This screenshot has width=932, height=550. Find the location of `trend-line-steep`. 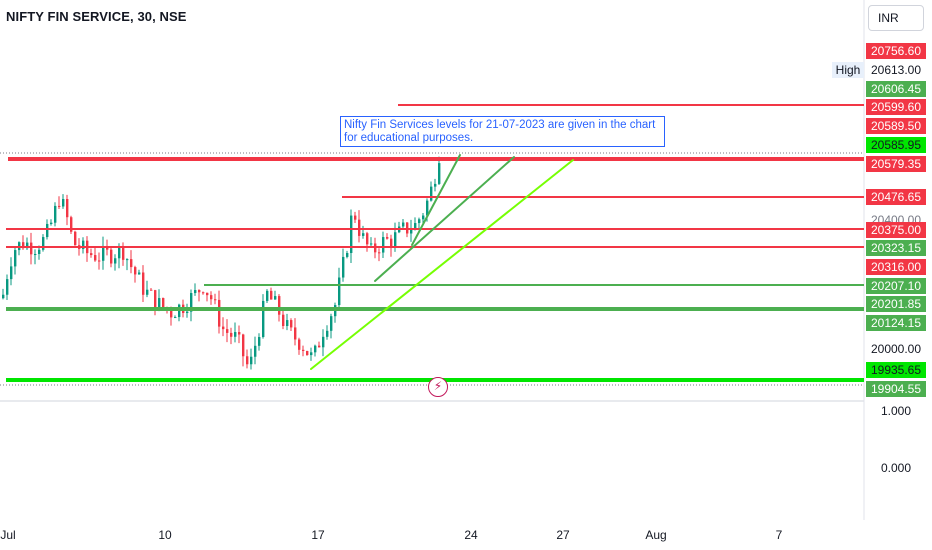

trend-line-steep is located at coordinates (436, 200).